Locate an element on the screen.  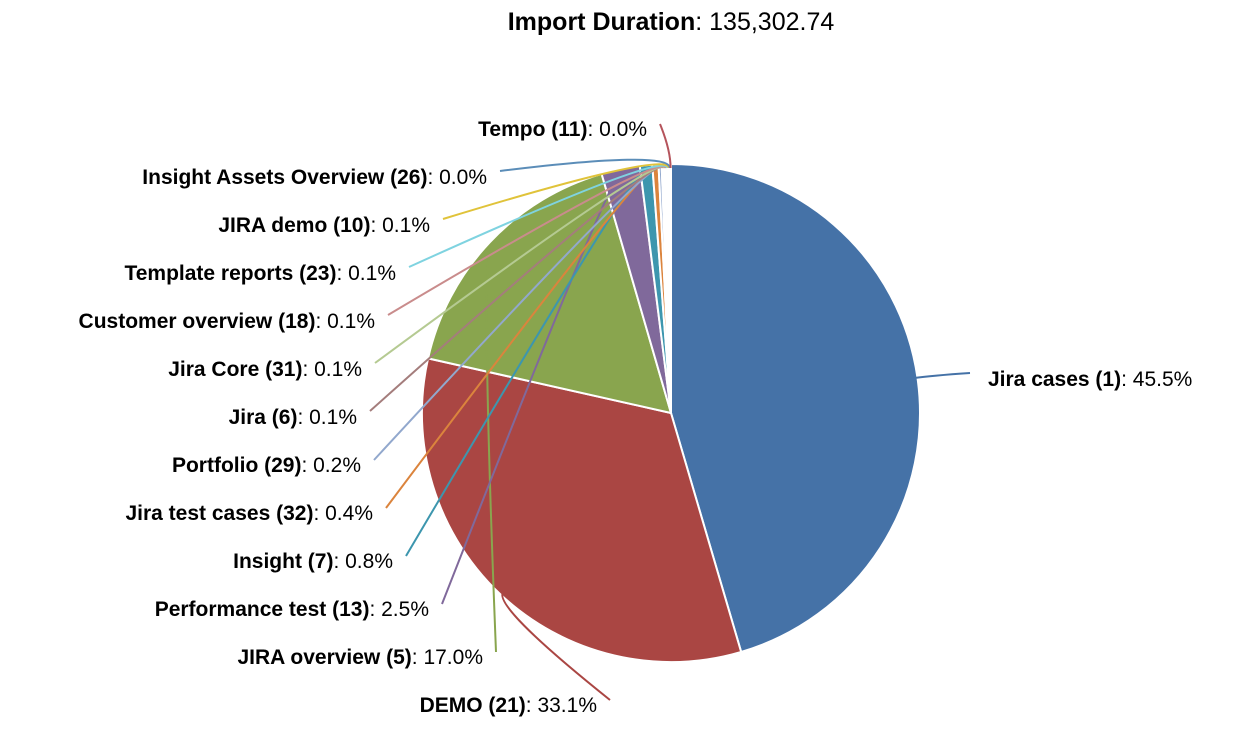
chart-title: Import Duration: 135,302.74 is located at coordinates (671, 22).